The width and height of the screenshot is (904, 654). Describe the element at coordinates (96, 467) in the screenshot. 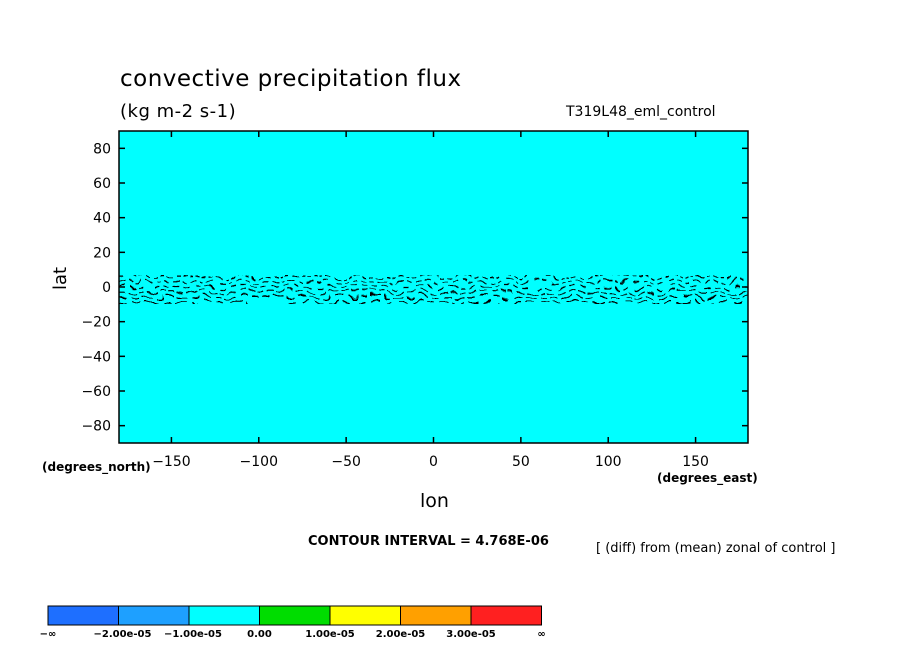

I see `y-axis-units: (degrees_north)` at that location.